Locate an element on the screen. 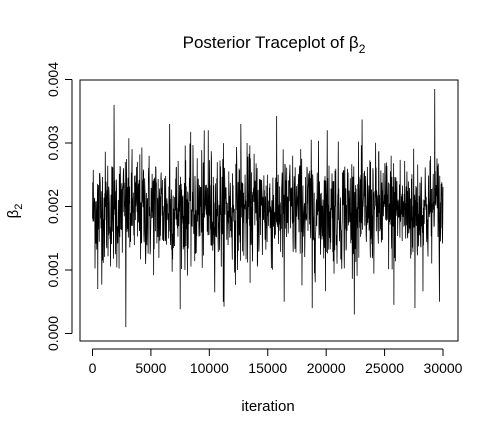 This screenshot has height=440, width=498. chart-title-subscript: 2 is located at coordinates (362, 49).